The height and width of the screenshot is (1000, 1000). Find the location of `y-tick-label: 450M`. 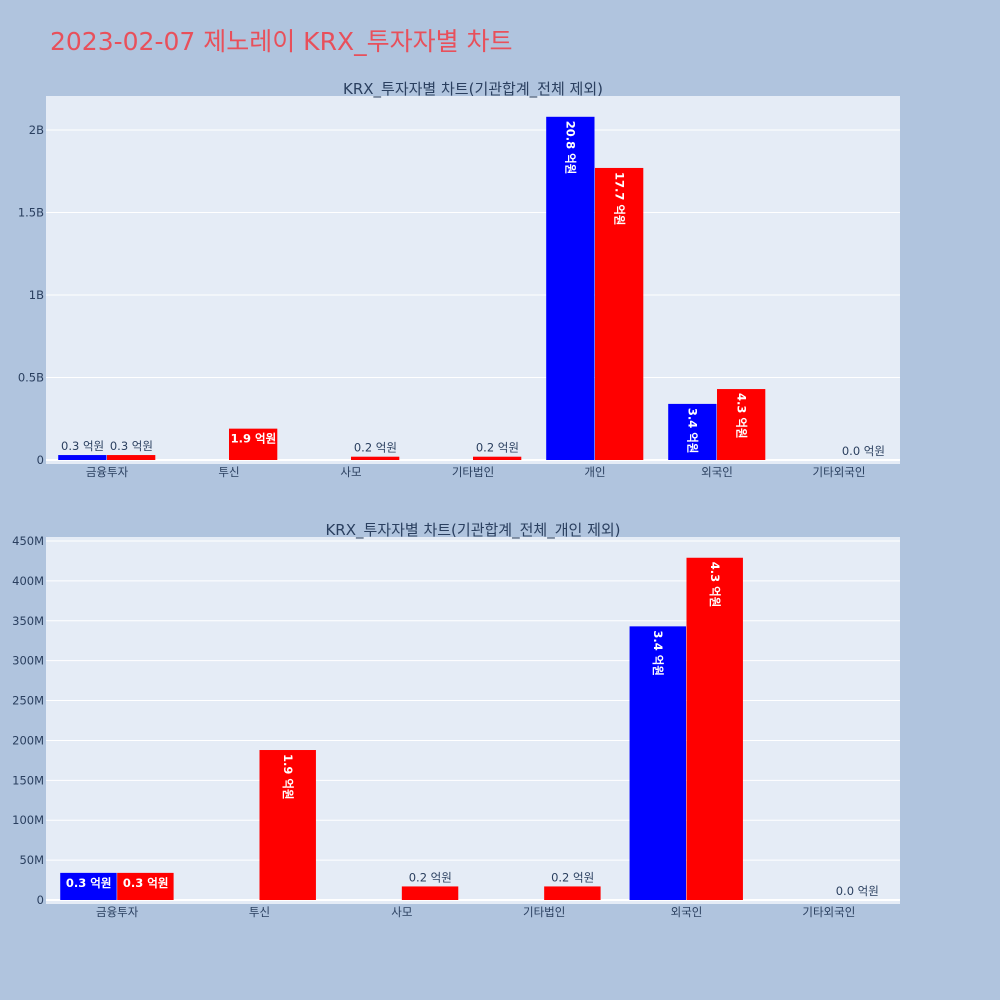

y-tick-label: 450M is located at coordinates (28, 541).